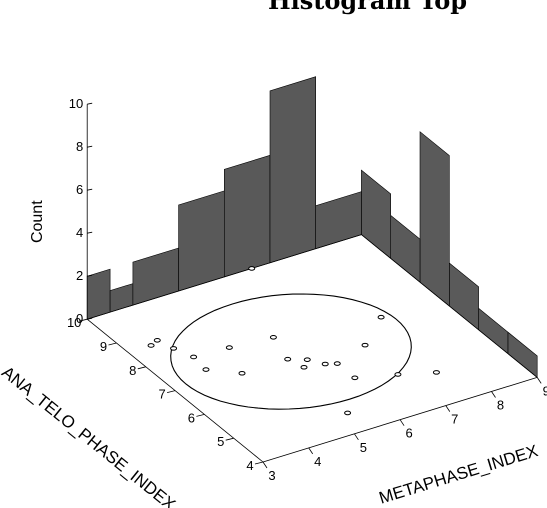 The width and height of the screenshot is (547, 508). Describe the element at coordinates (79, 189) in the screenshot. I see `count-tick-label: 6` at that location.